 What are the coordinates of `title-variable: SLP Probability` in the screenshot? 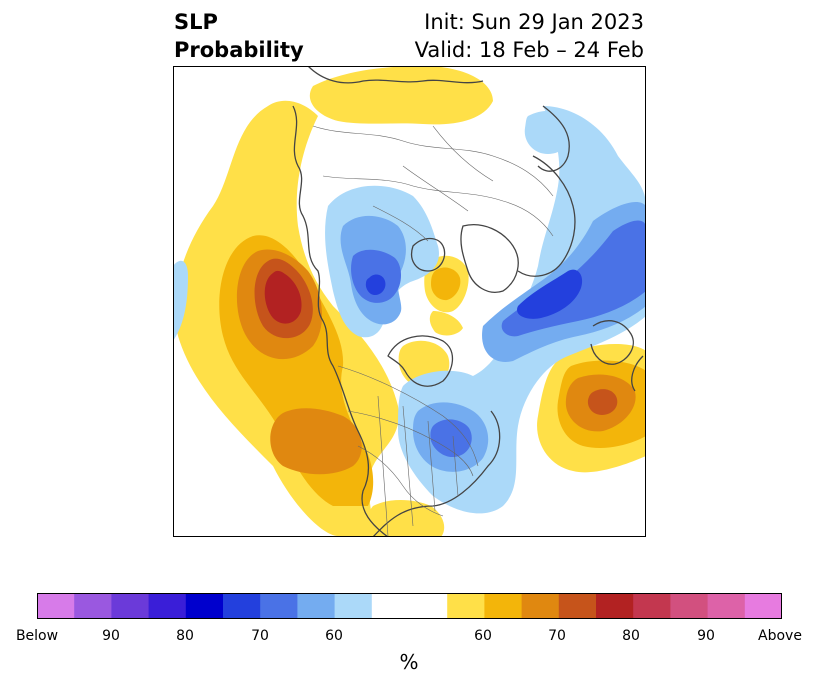 It's located at (239, 36).